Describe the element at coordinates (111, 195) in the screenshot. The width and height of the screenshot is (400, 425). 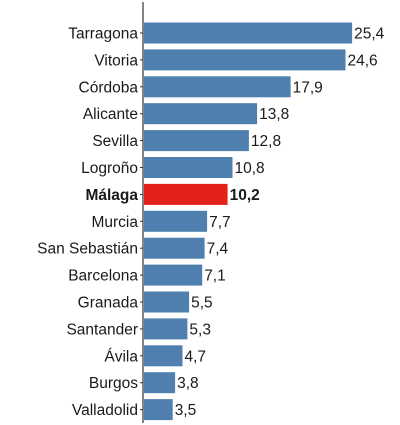
I see `category-label-6: Málaga` at that location.